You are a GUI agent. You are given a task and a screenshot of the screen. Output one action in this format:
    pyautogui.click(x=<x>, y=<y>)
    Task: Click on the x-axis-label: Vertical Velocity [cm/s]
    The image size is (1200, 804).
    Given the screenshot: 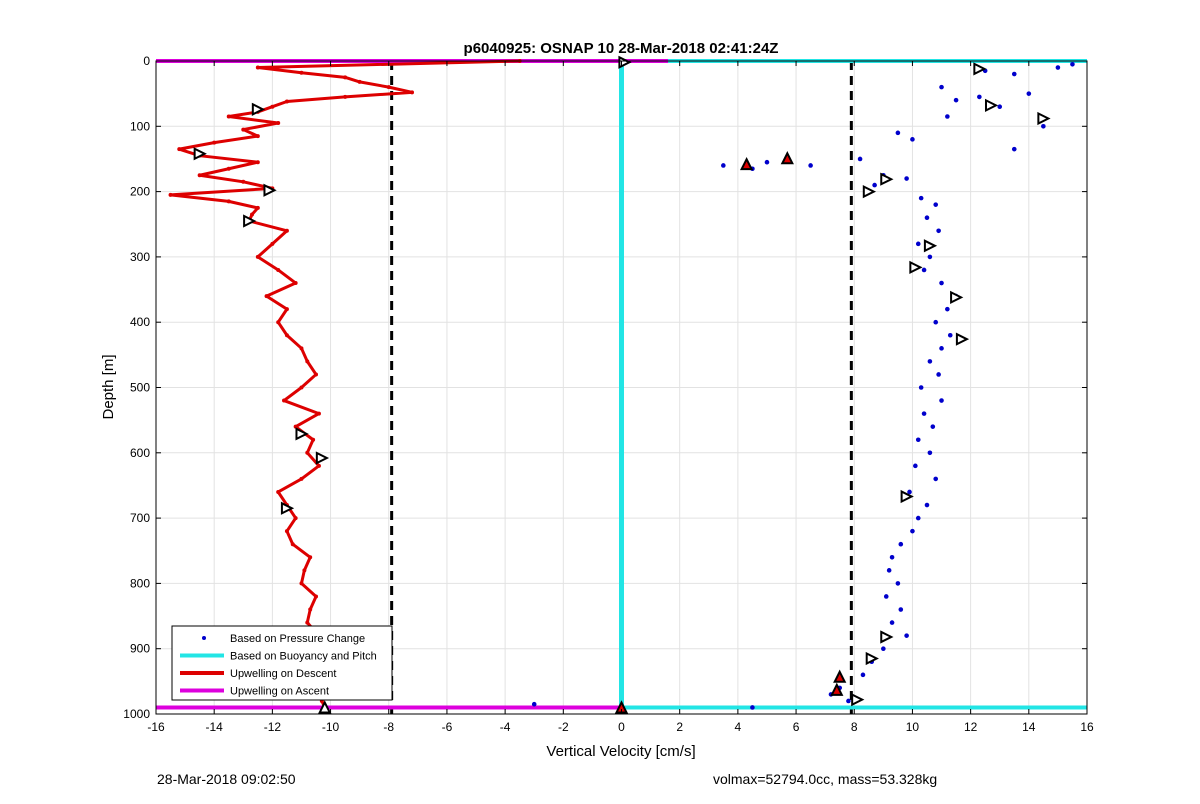 What is the action you would take?
    pyautogui.click(x=620, y=751)
    